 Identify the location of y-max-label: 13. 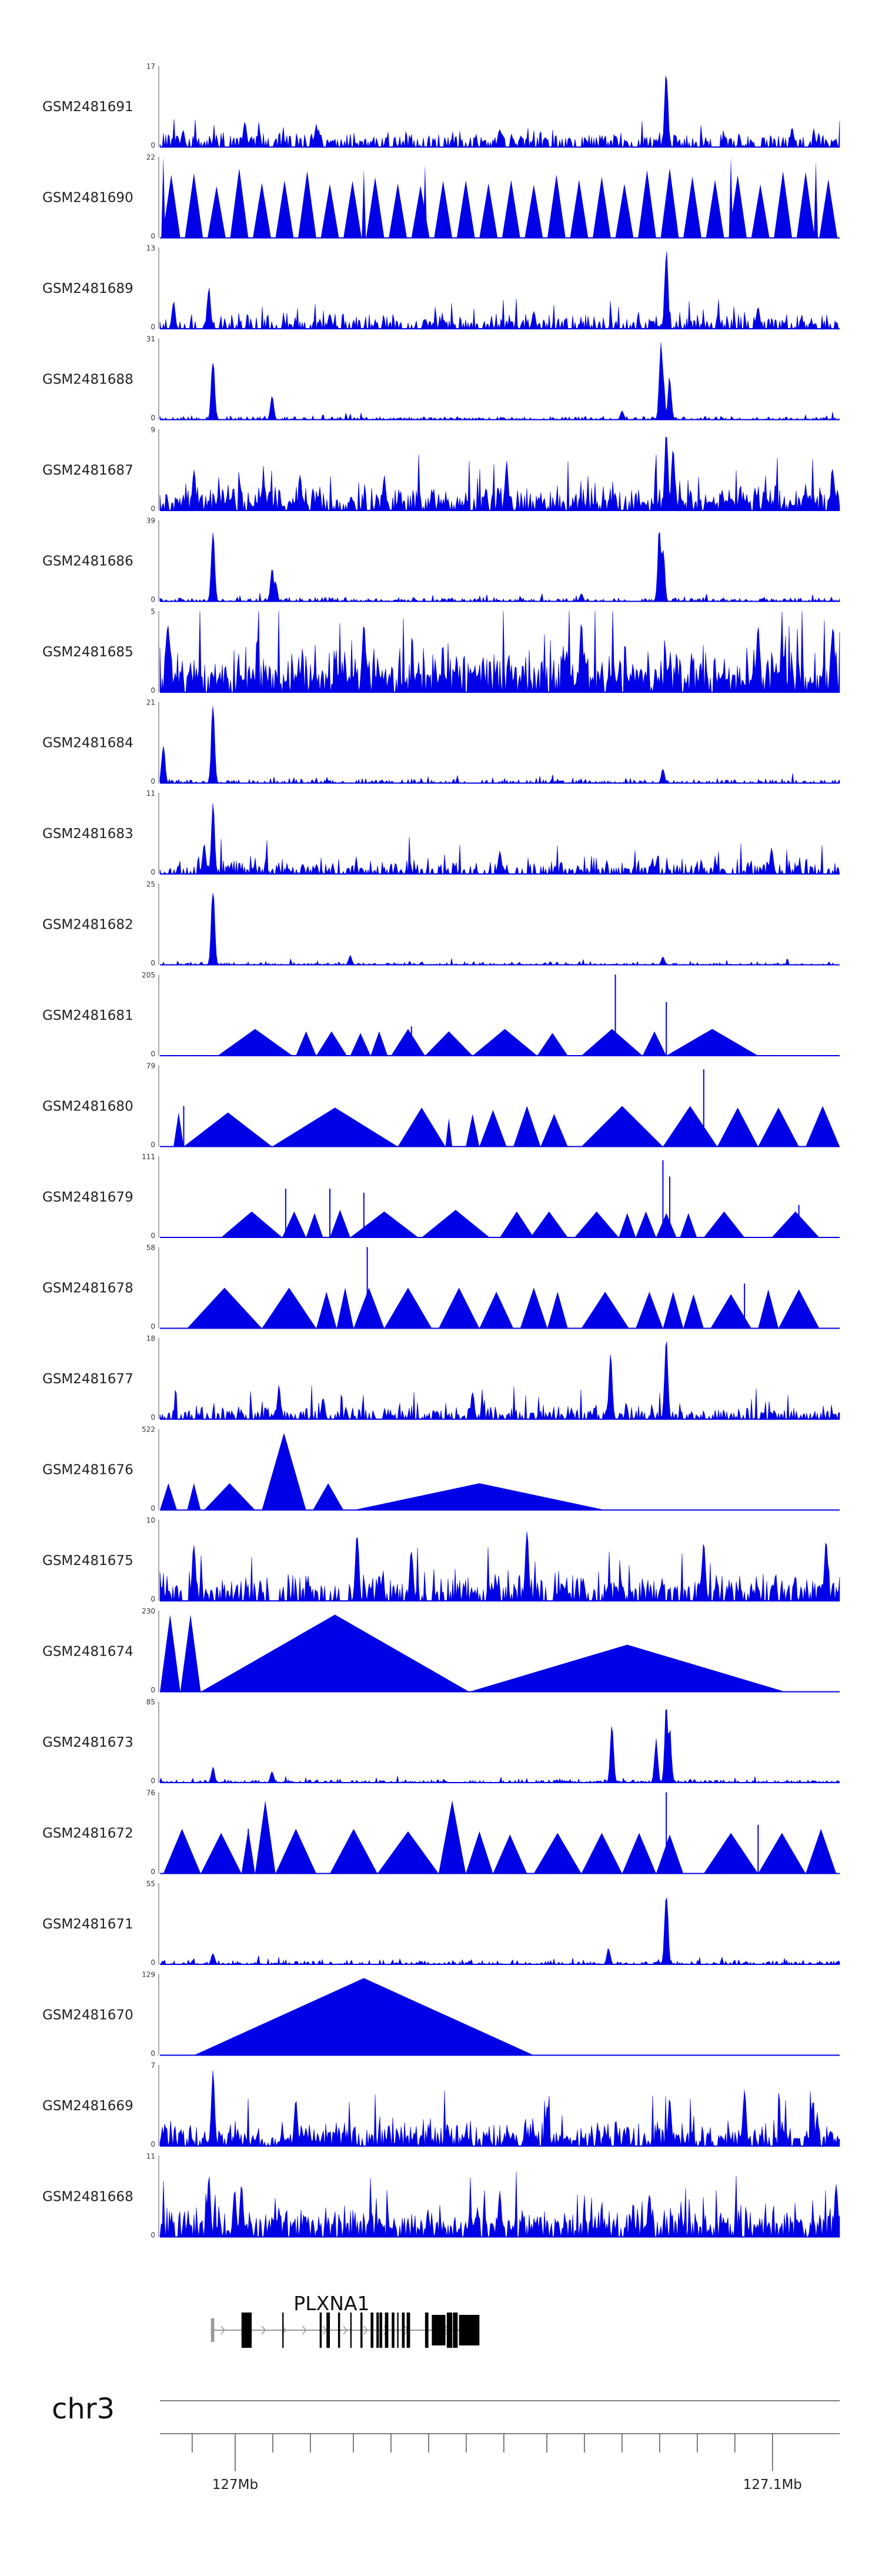
(150, 248).